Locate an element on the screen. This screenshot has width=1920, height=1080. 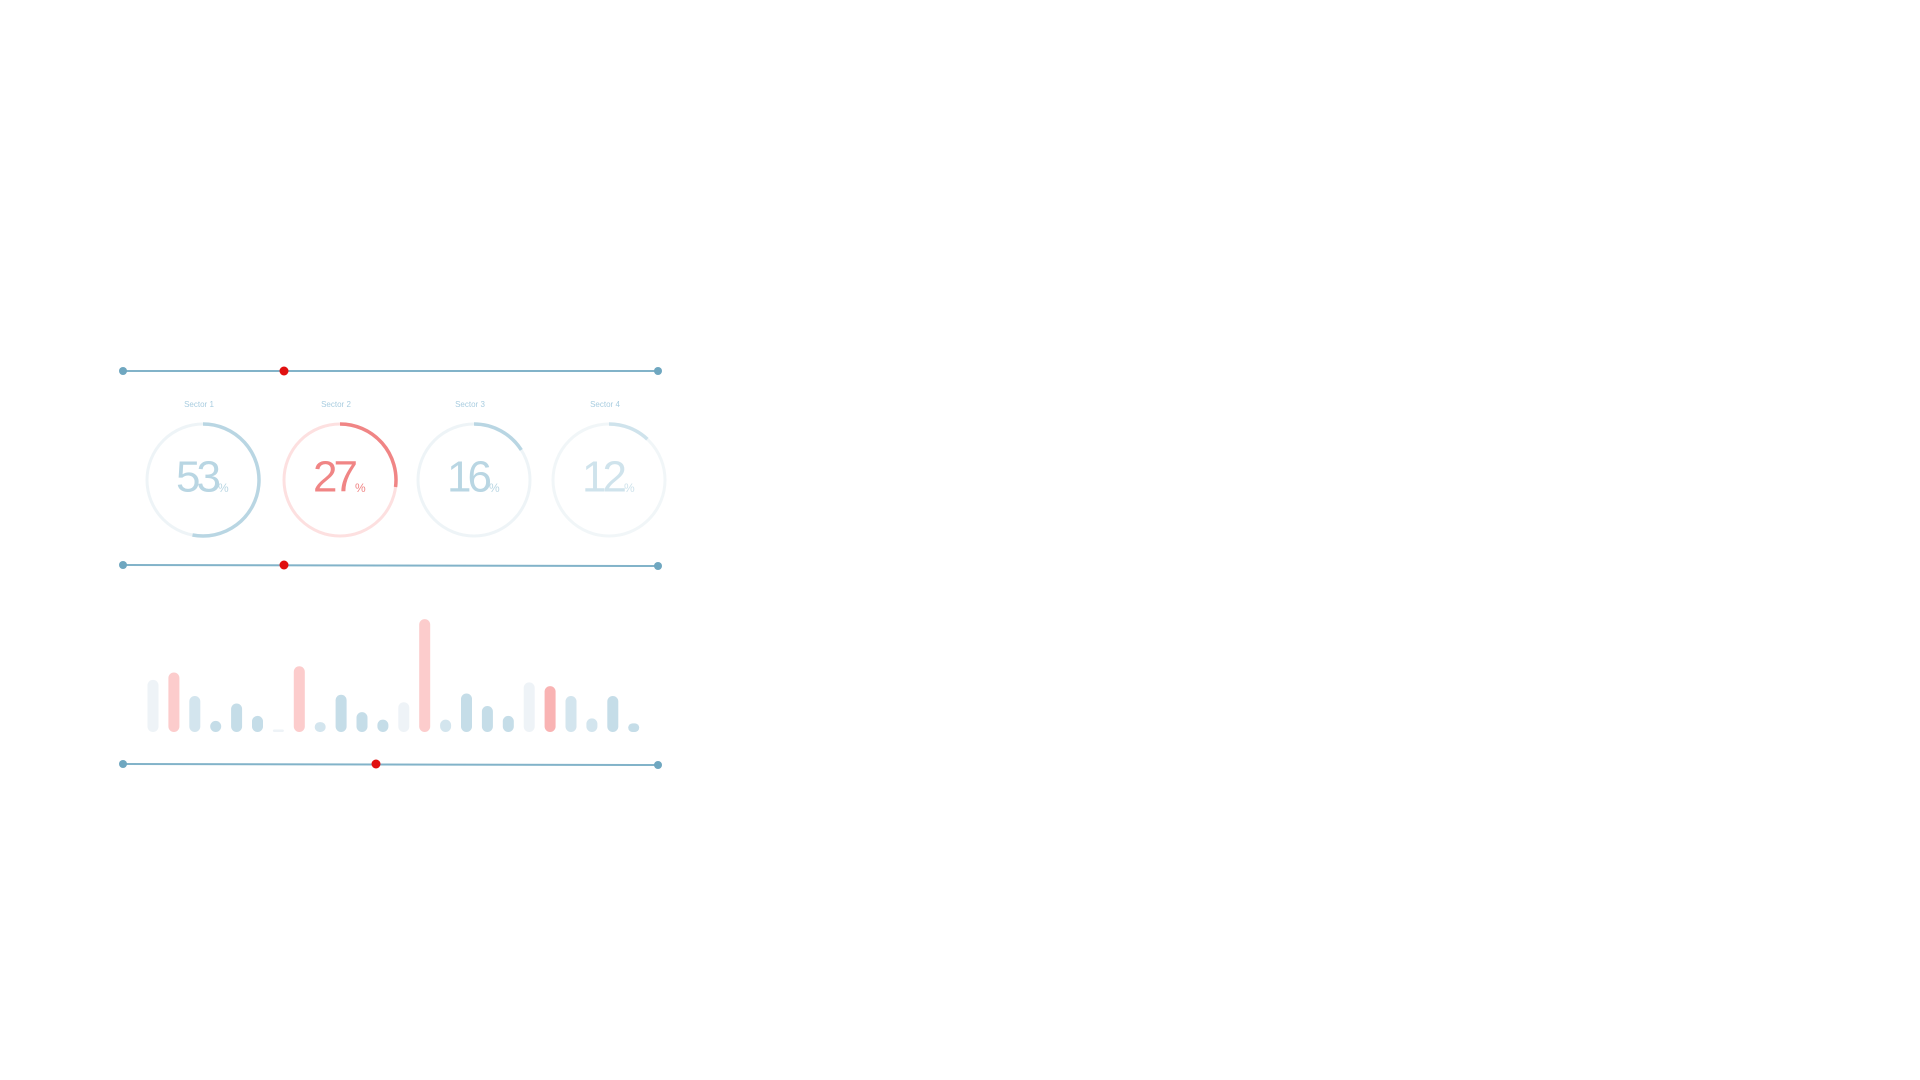
bar-chart is located at coordinates (393, 675).